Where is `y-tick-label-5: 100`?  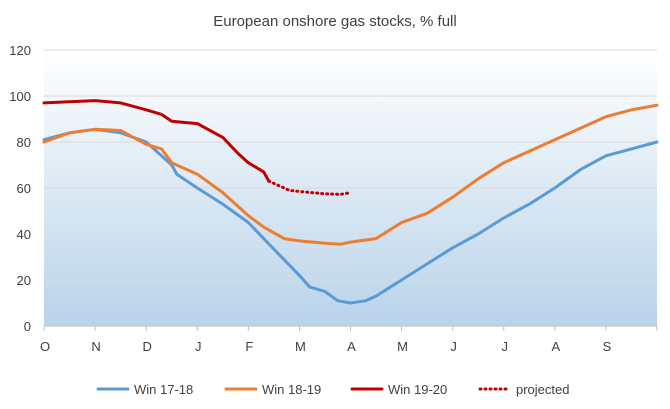 y-tick-label-5: 100 is located at coordinates (20, 96).